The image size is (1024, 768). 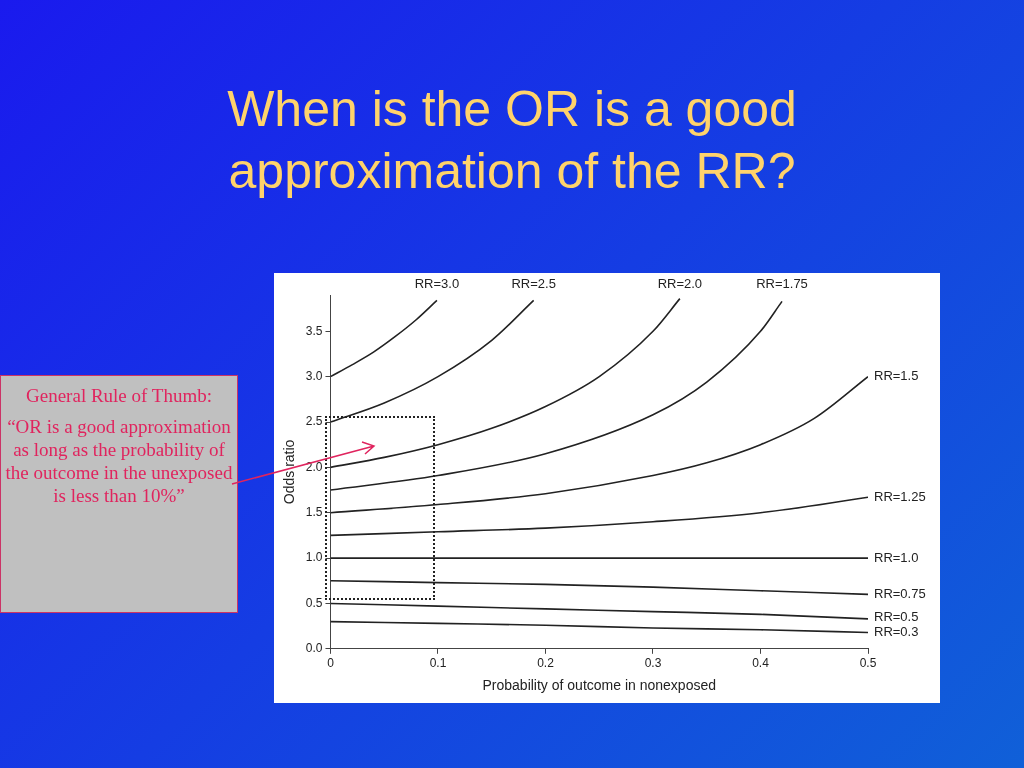 What do you see at coordinates (512, 140) in the screenshot?
I see `chart-title: When is the OR is a good approximation of the RR?` at bounding box center [512, 140].